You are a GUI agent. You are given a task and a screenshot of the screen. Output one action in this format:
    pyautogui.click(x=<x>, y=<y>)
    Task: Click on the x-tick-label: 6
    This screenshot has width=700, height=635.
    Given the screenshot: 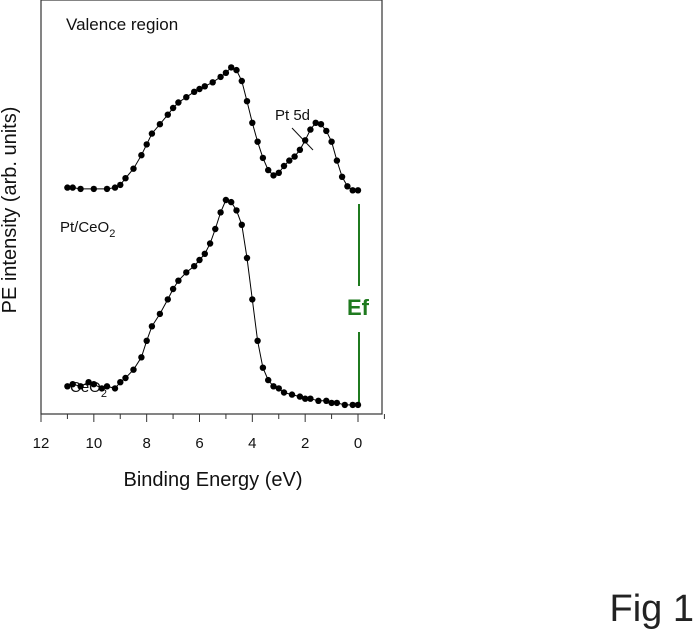 What is the action you would take?
    pyautogui.click(x=199, y=443)
    